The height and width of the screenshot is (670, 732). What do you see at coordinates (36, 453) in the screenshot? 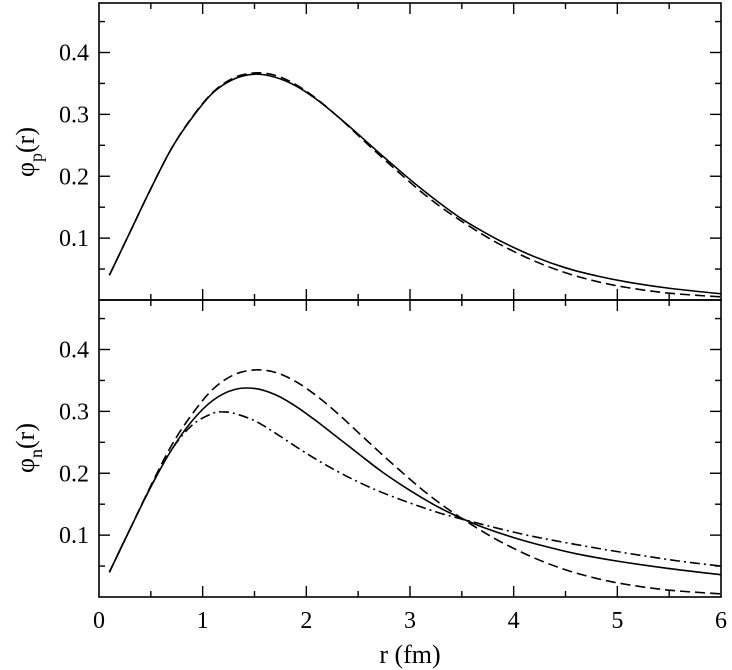
I see `bottom-y-axis-label-sub: n` at bounding box center [36, 453].